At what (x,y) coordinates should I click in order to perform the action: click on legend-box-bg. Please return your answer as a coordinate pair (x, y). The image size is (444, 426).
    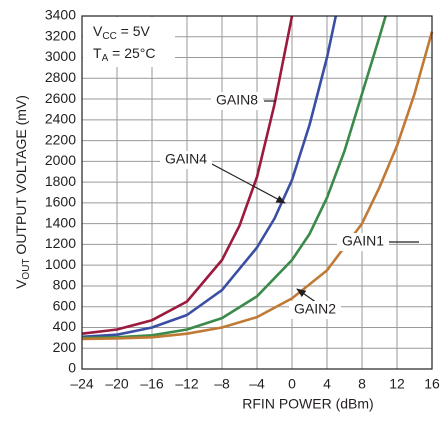
    Looking at the image, I should click on (129, 42).